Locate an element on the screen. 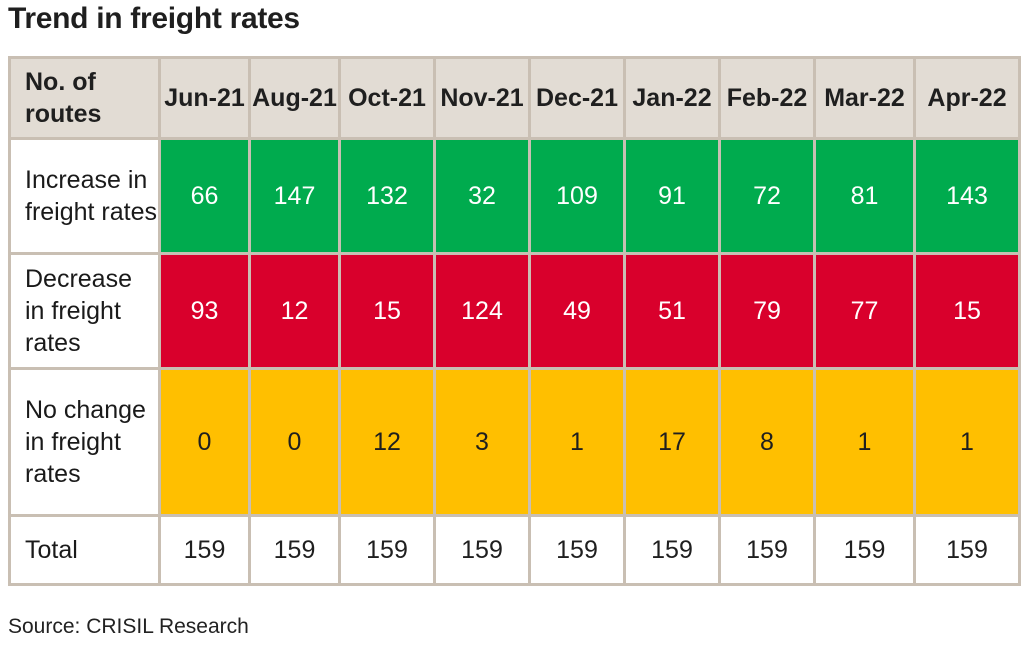 The image size is (1024, 654). header-cell-month: Dec-21 is located at coordinates (577, 98).